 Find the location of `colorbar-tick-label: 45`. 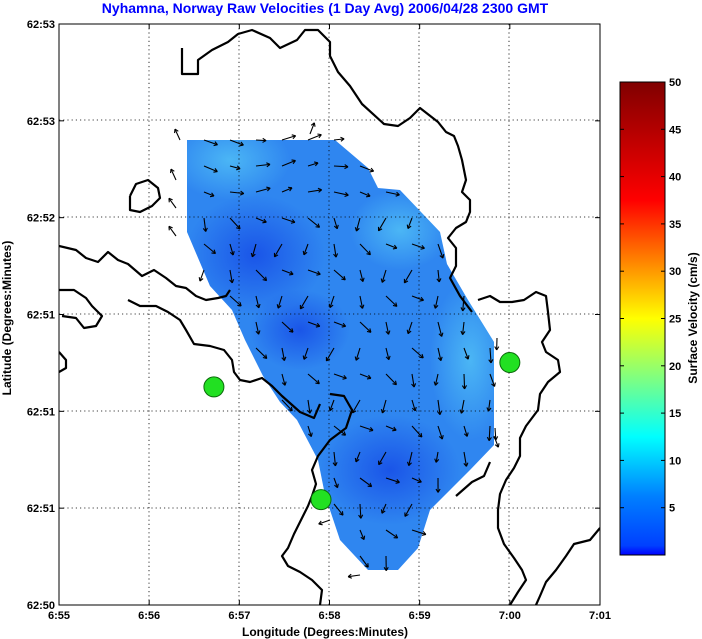

colorbar-tick-label: 45 is located at coordinates (675, 130).